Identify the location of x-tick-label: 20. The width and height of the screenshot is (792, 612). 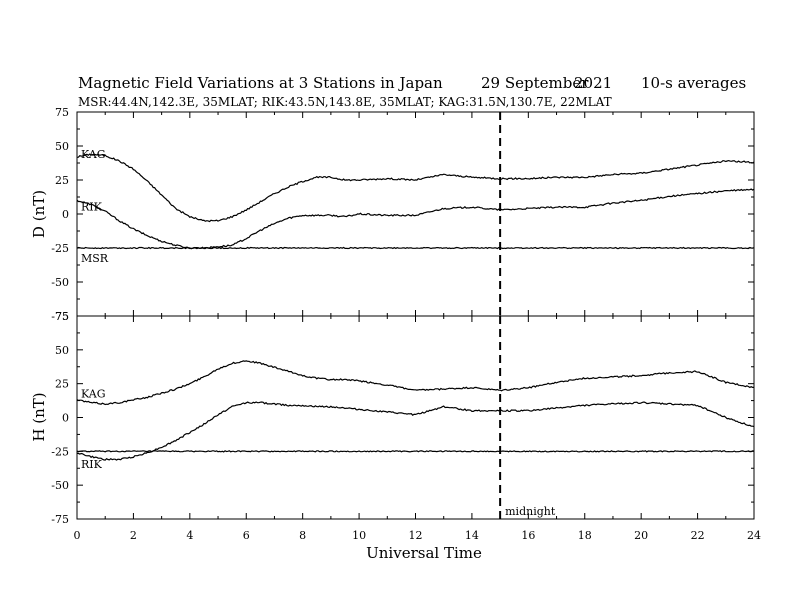
(641, 535).